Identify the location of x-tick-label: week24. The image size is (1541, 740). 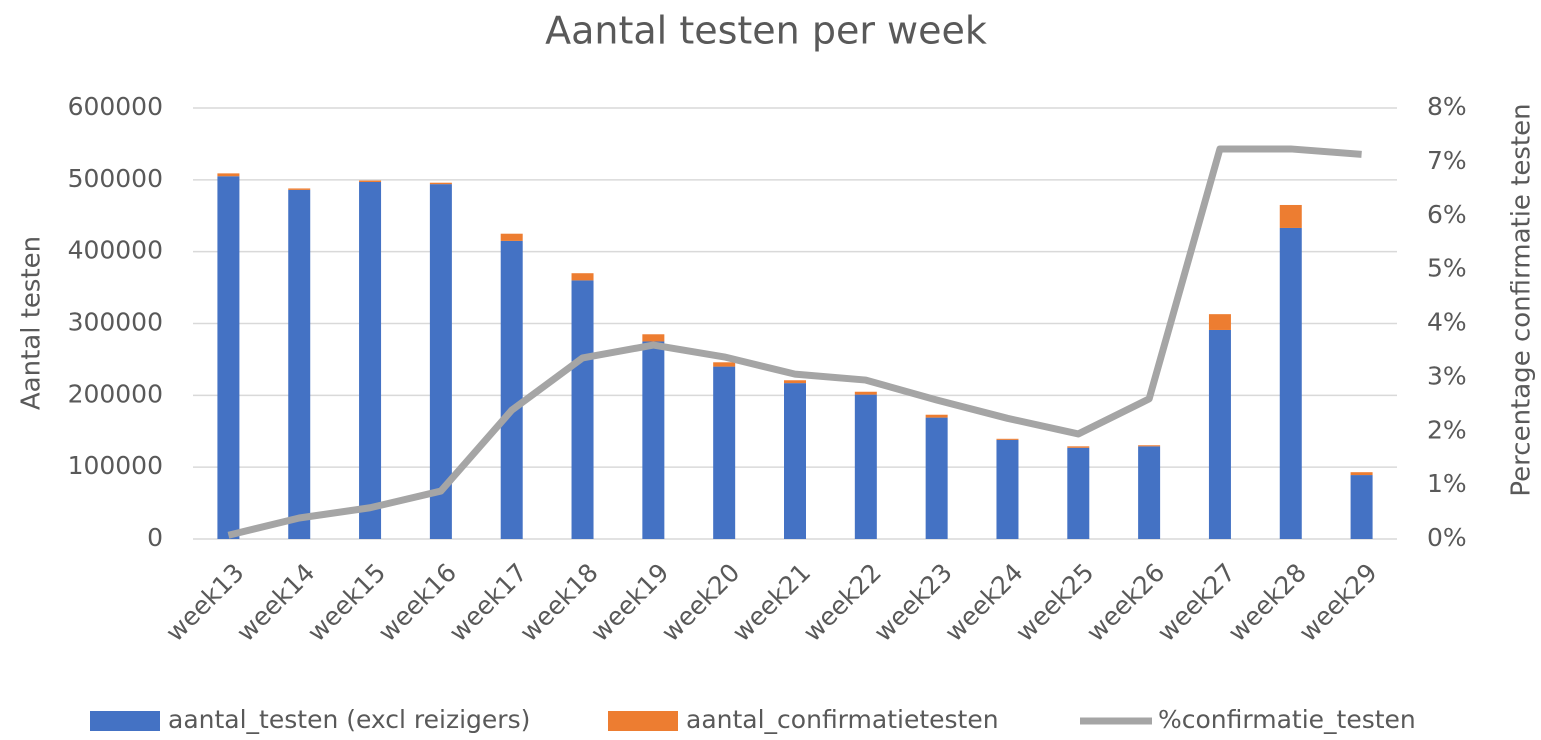
(983, 602).